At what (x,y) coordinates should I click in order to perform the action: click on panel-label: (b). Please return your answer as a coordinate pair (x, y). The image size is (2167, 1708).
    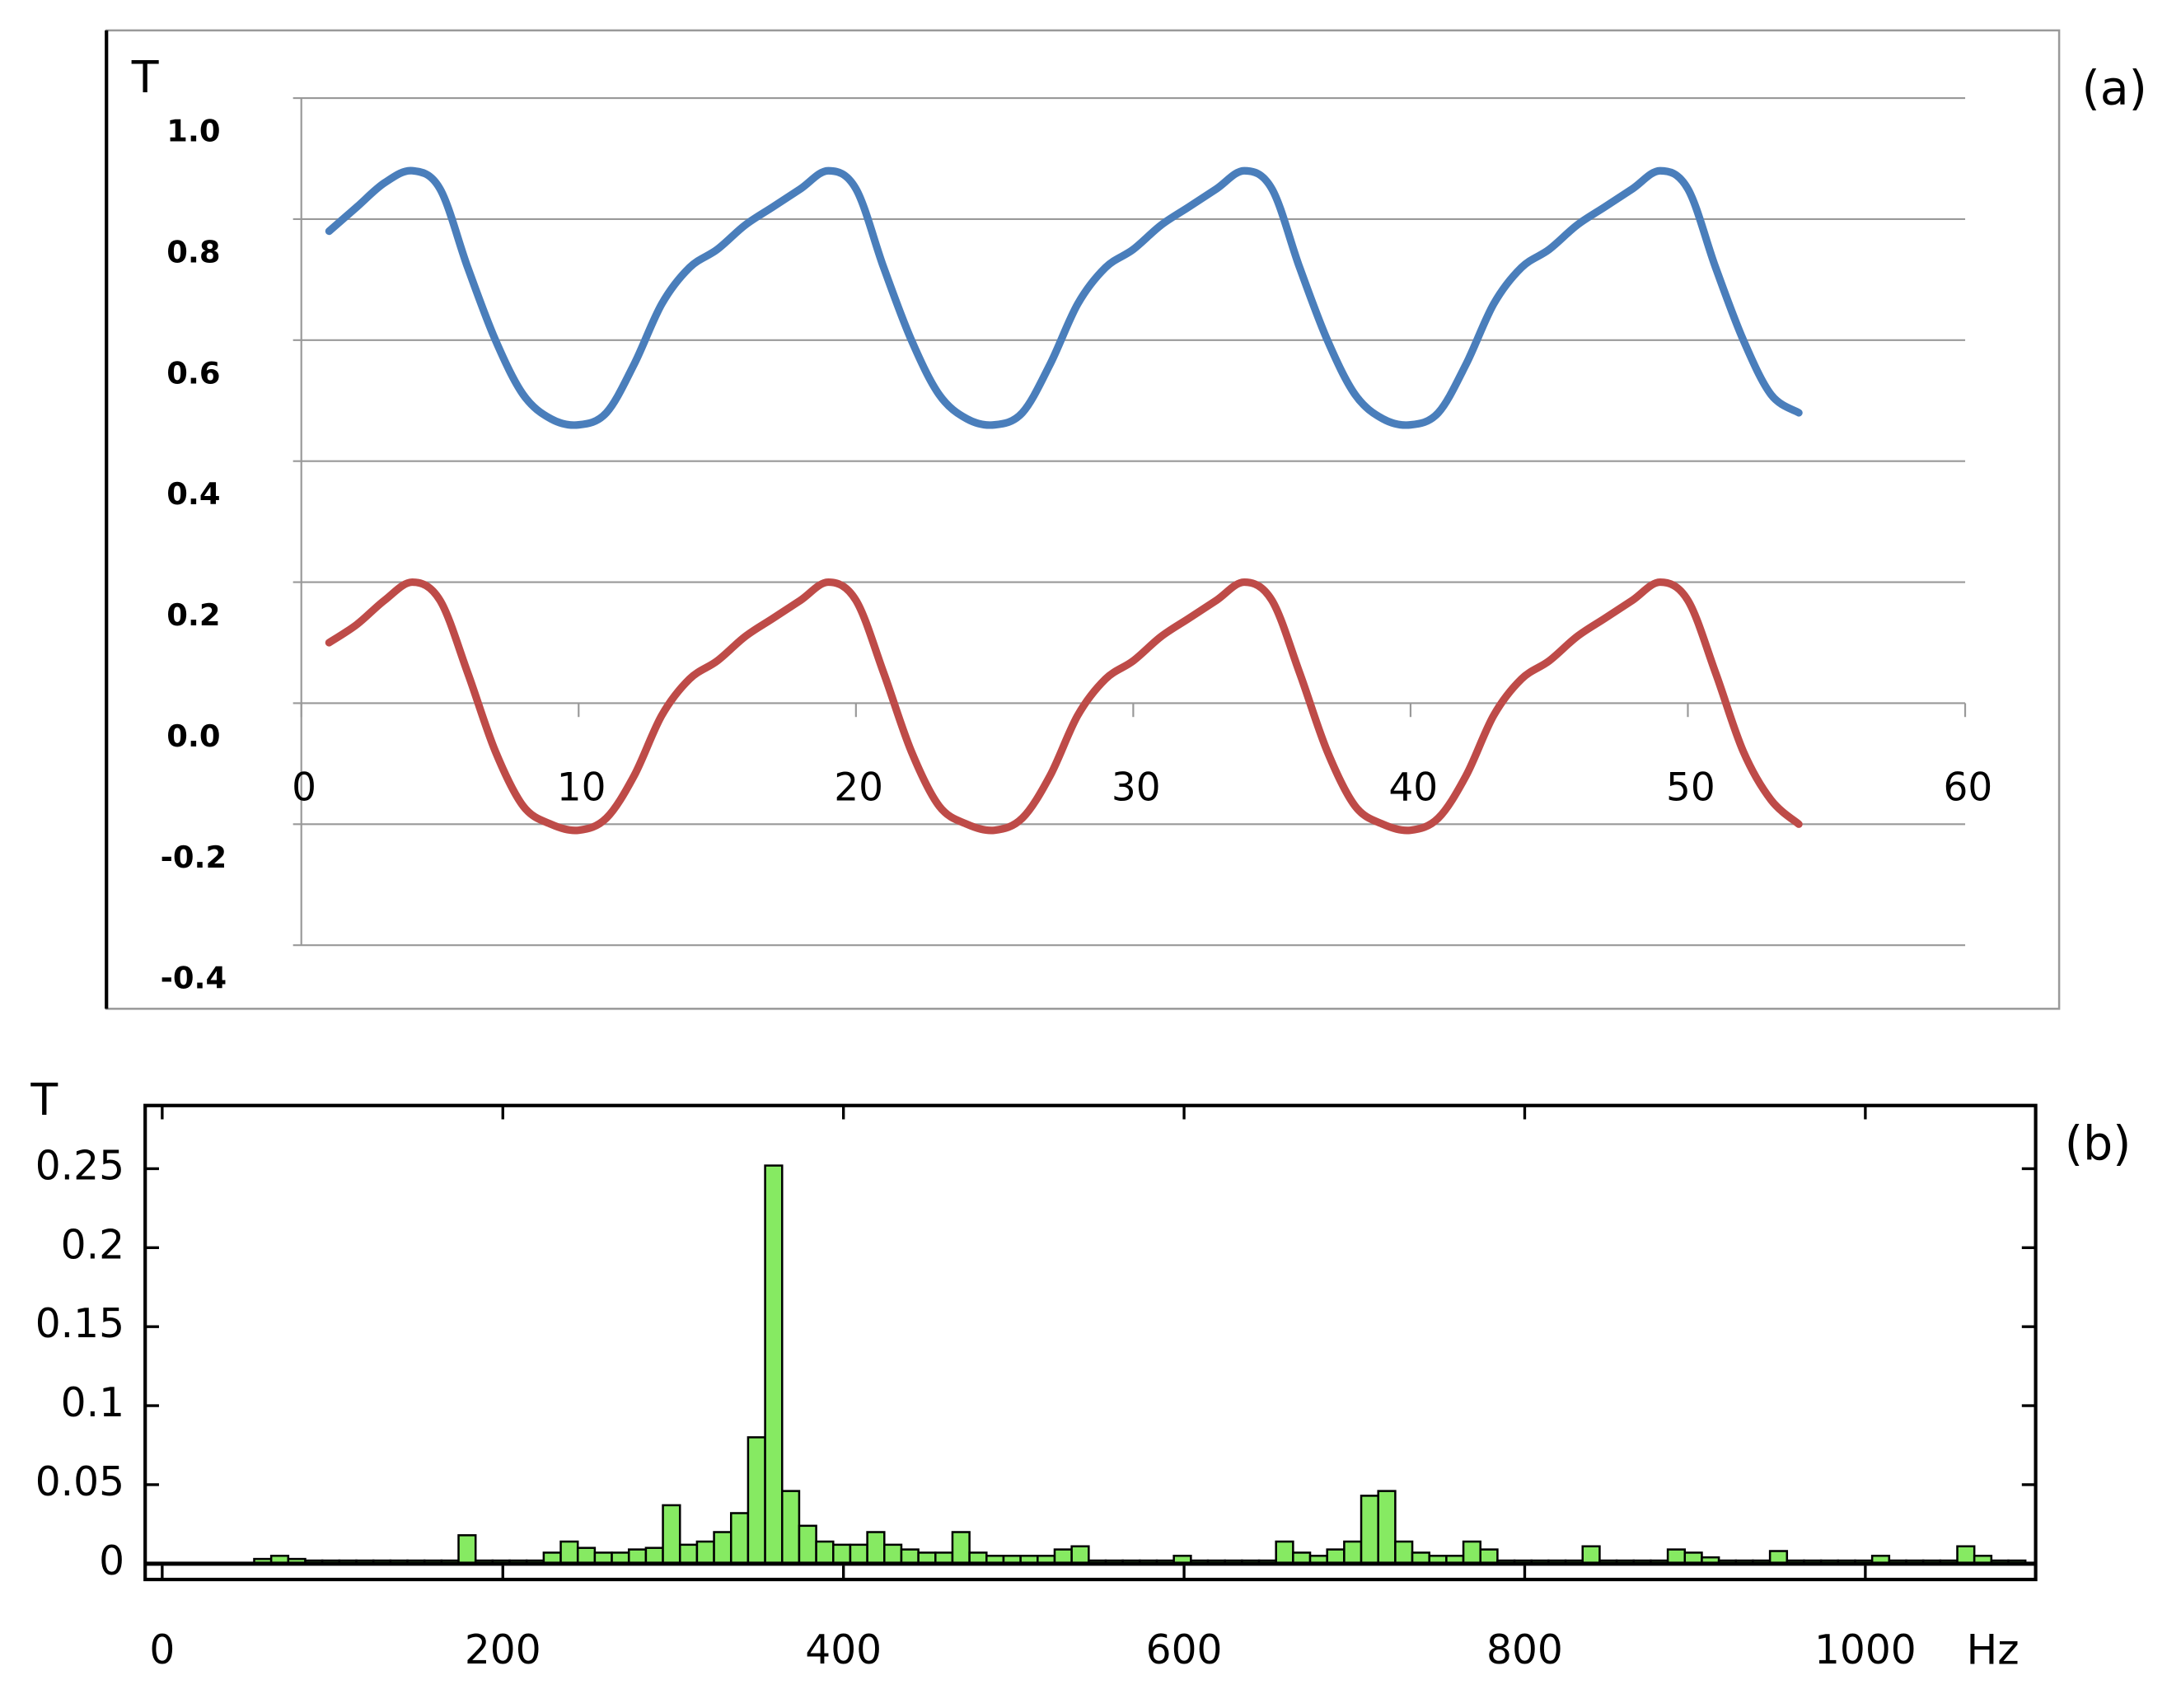
    Looking at the image, I should click on (2099, 1144).